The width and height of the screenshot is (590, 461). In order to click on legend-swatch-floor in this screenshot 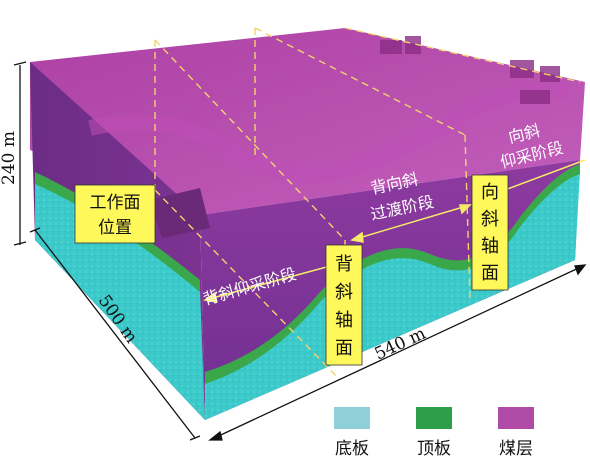, I will do `click(352, 418)`.